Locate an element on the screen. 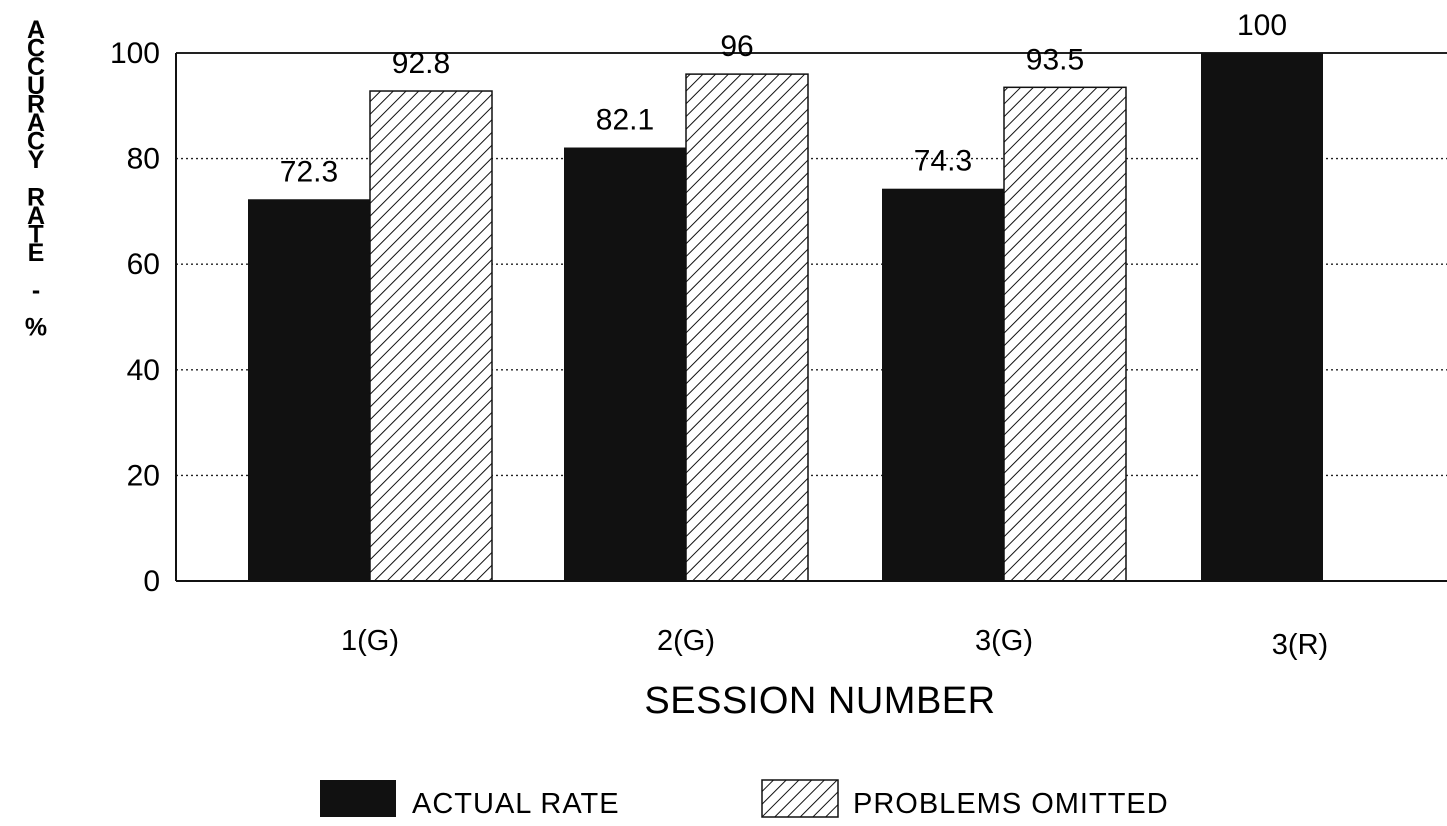 This screenshot has width=1447, height=826. x-category-label: 3(G) is located at coordinates (1004, 641).